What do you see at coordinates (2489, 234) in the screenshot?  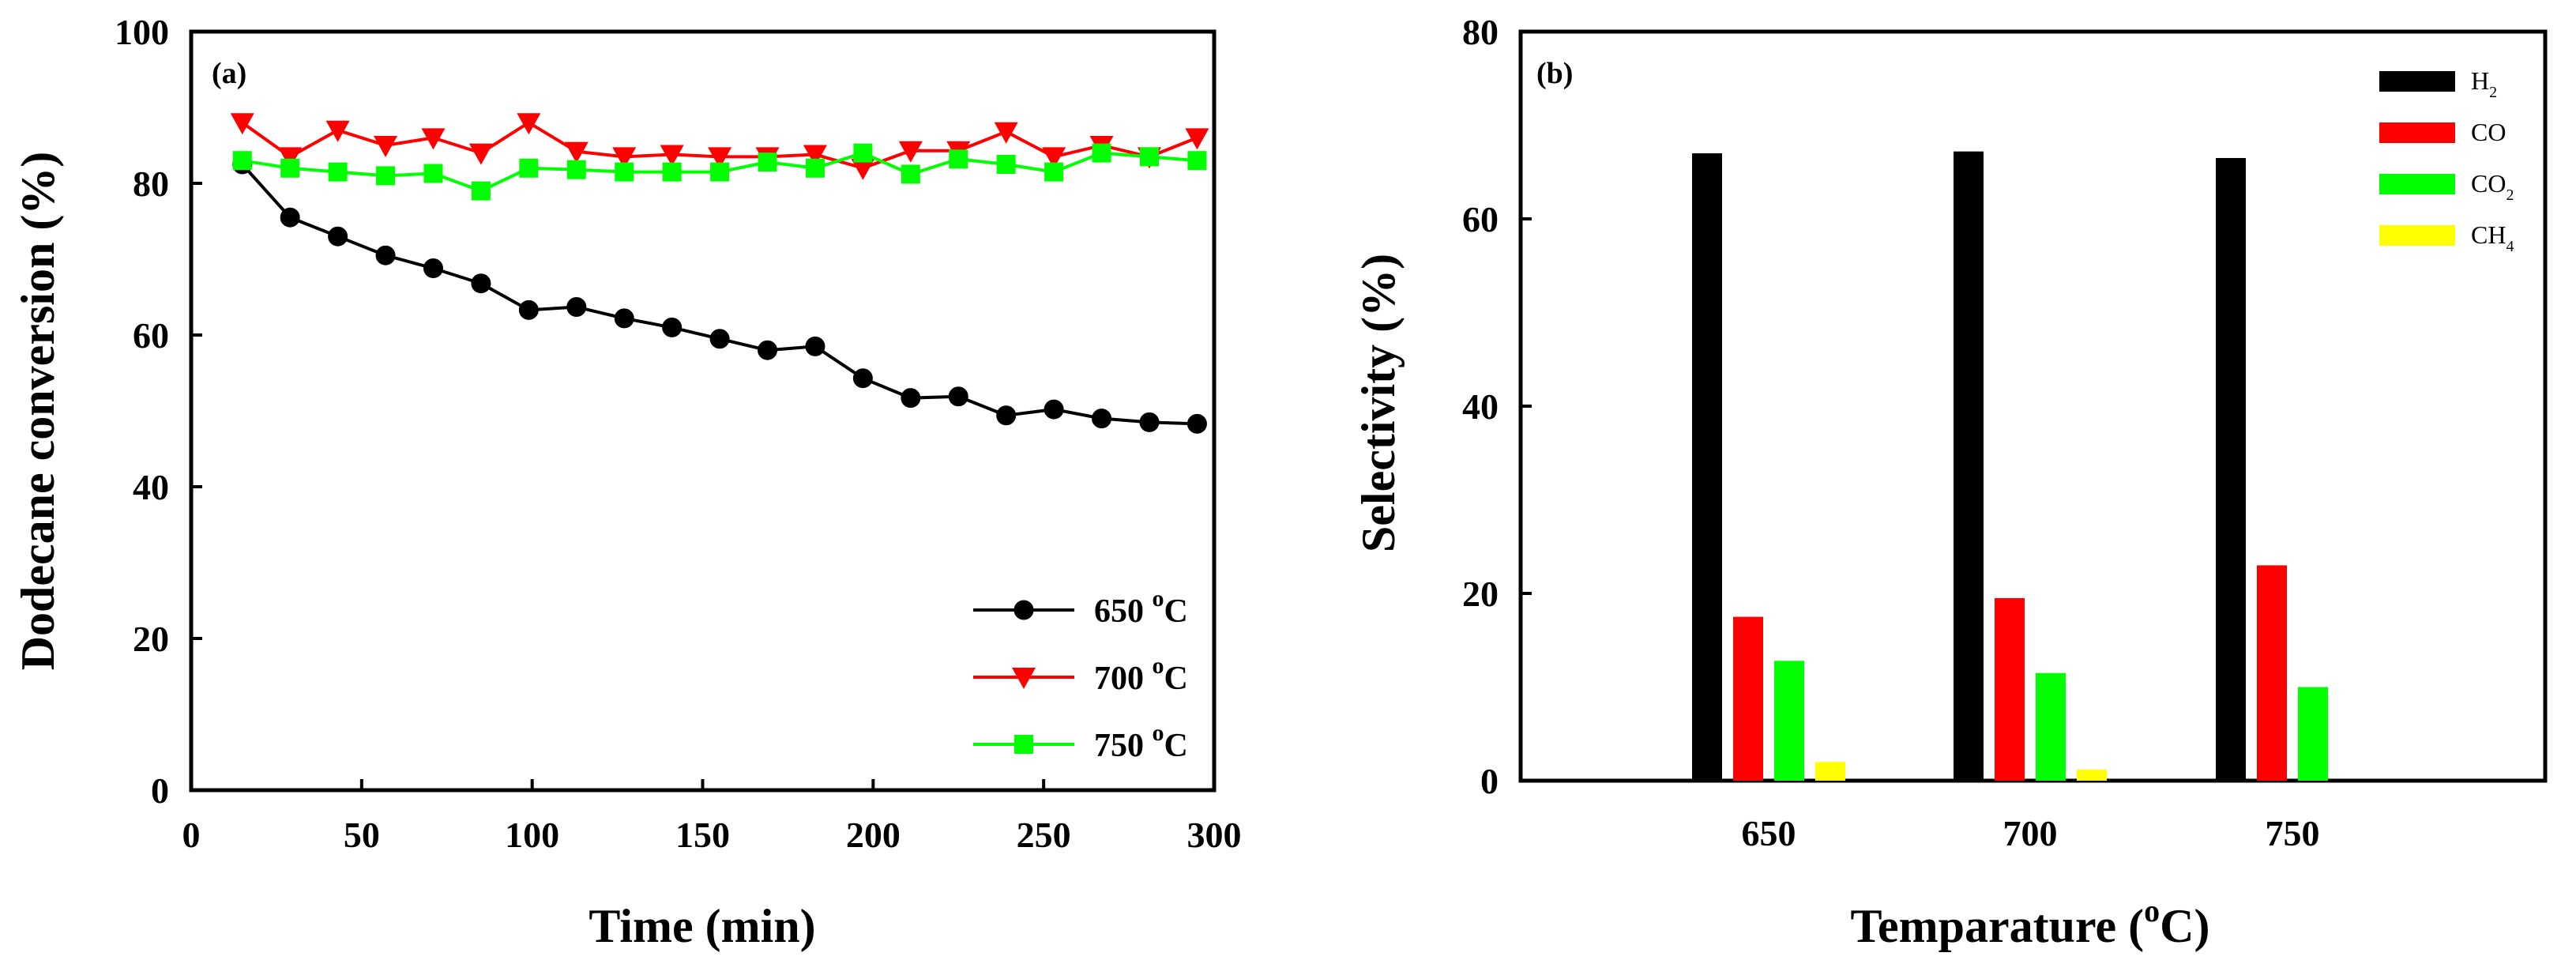 I see `panel-b-legend-base: CH` at bounding box center [2489, 234].